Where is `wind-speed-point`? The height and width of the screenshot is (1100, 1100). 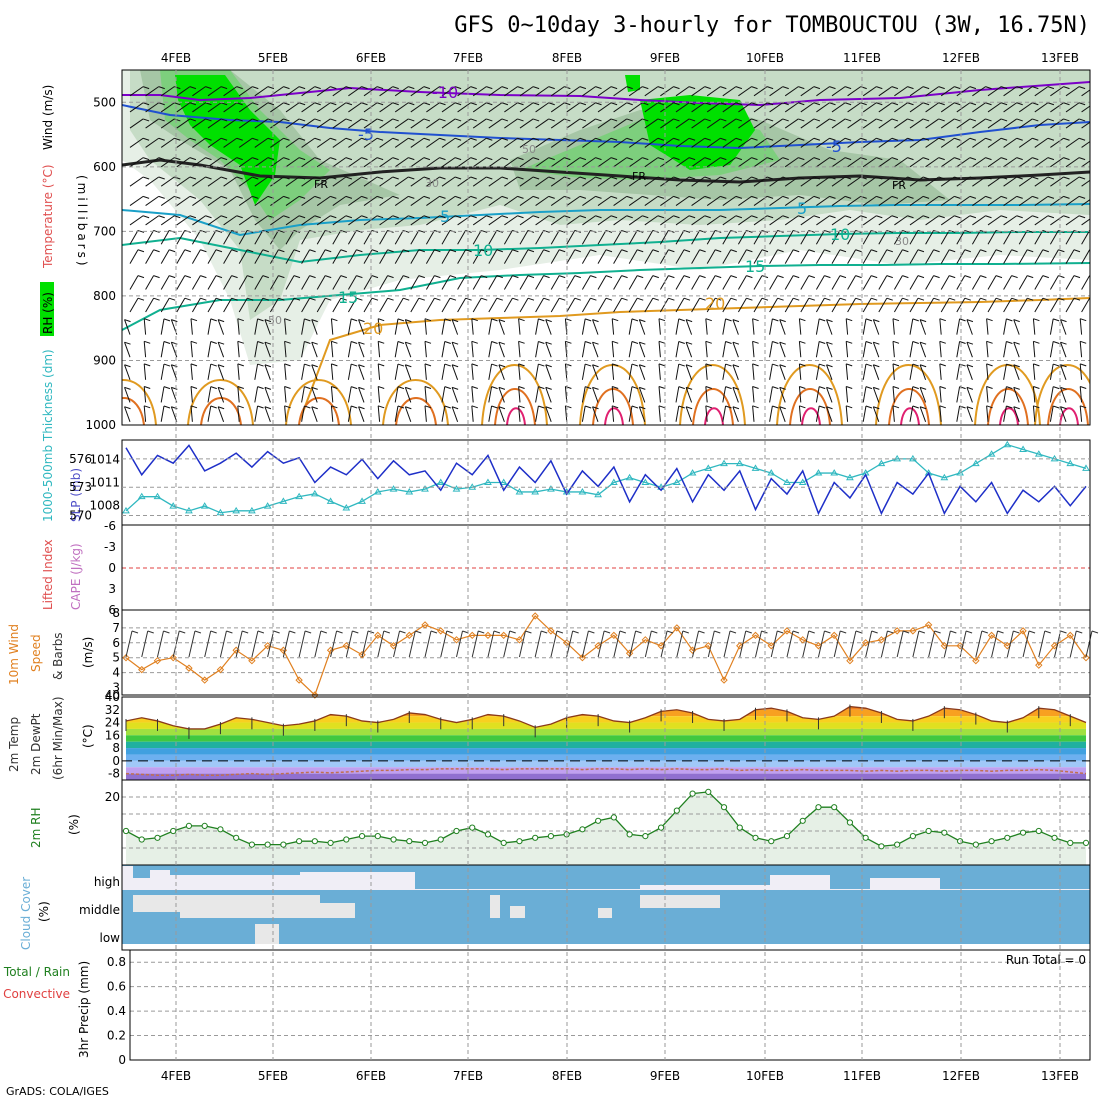
wind-speed-point is located at coordinates (157, 660).